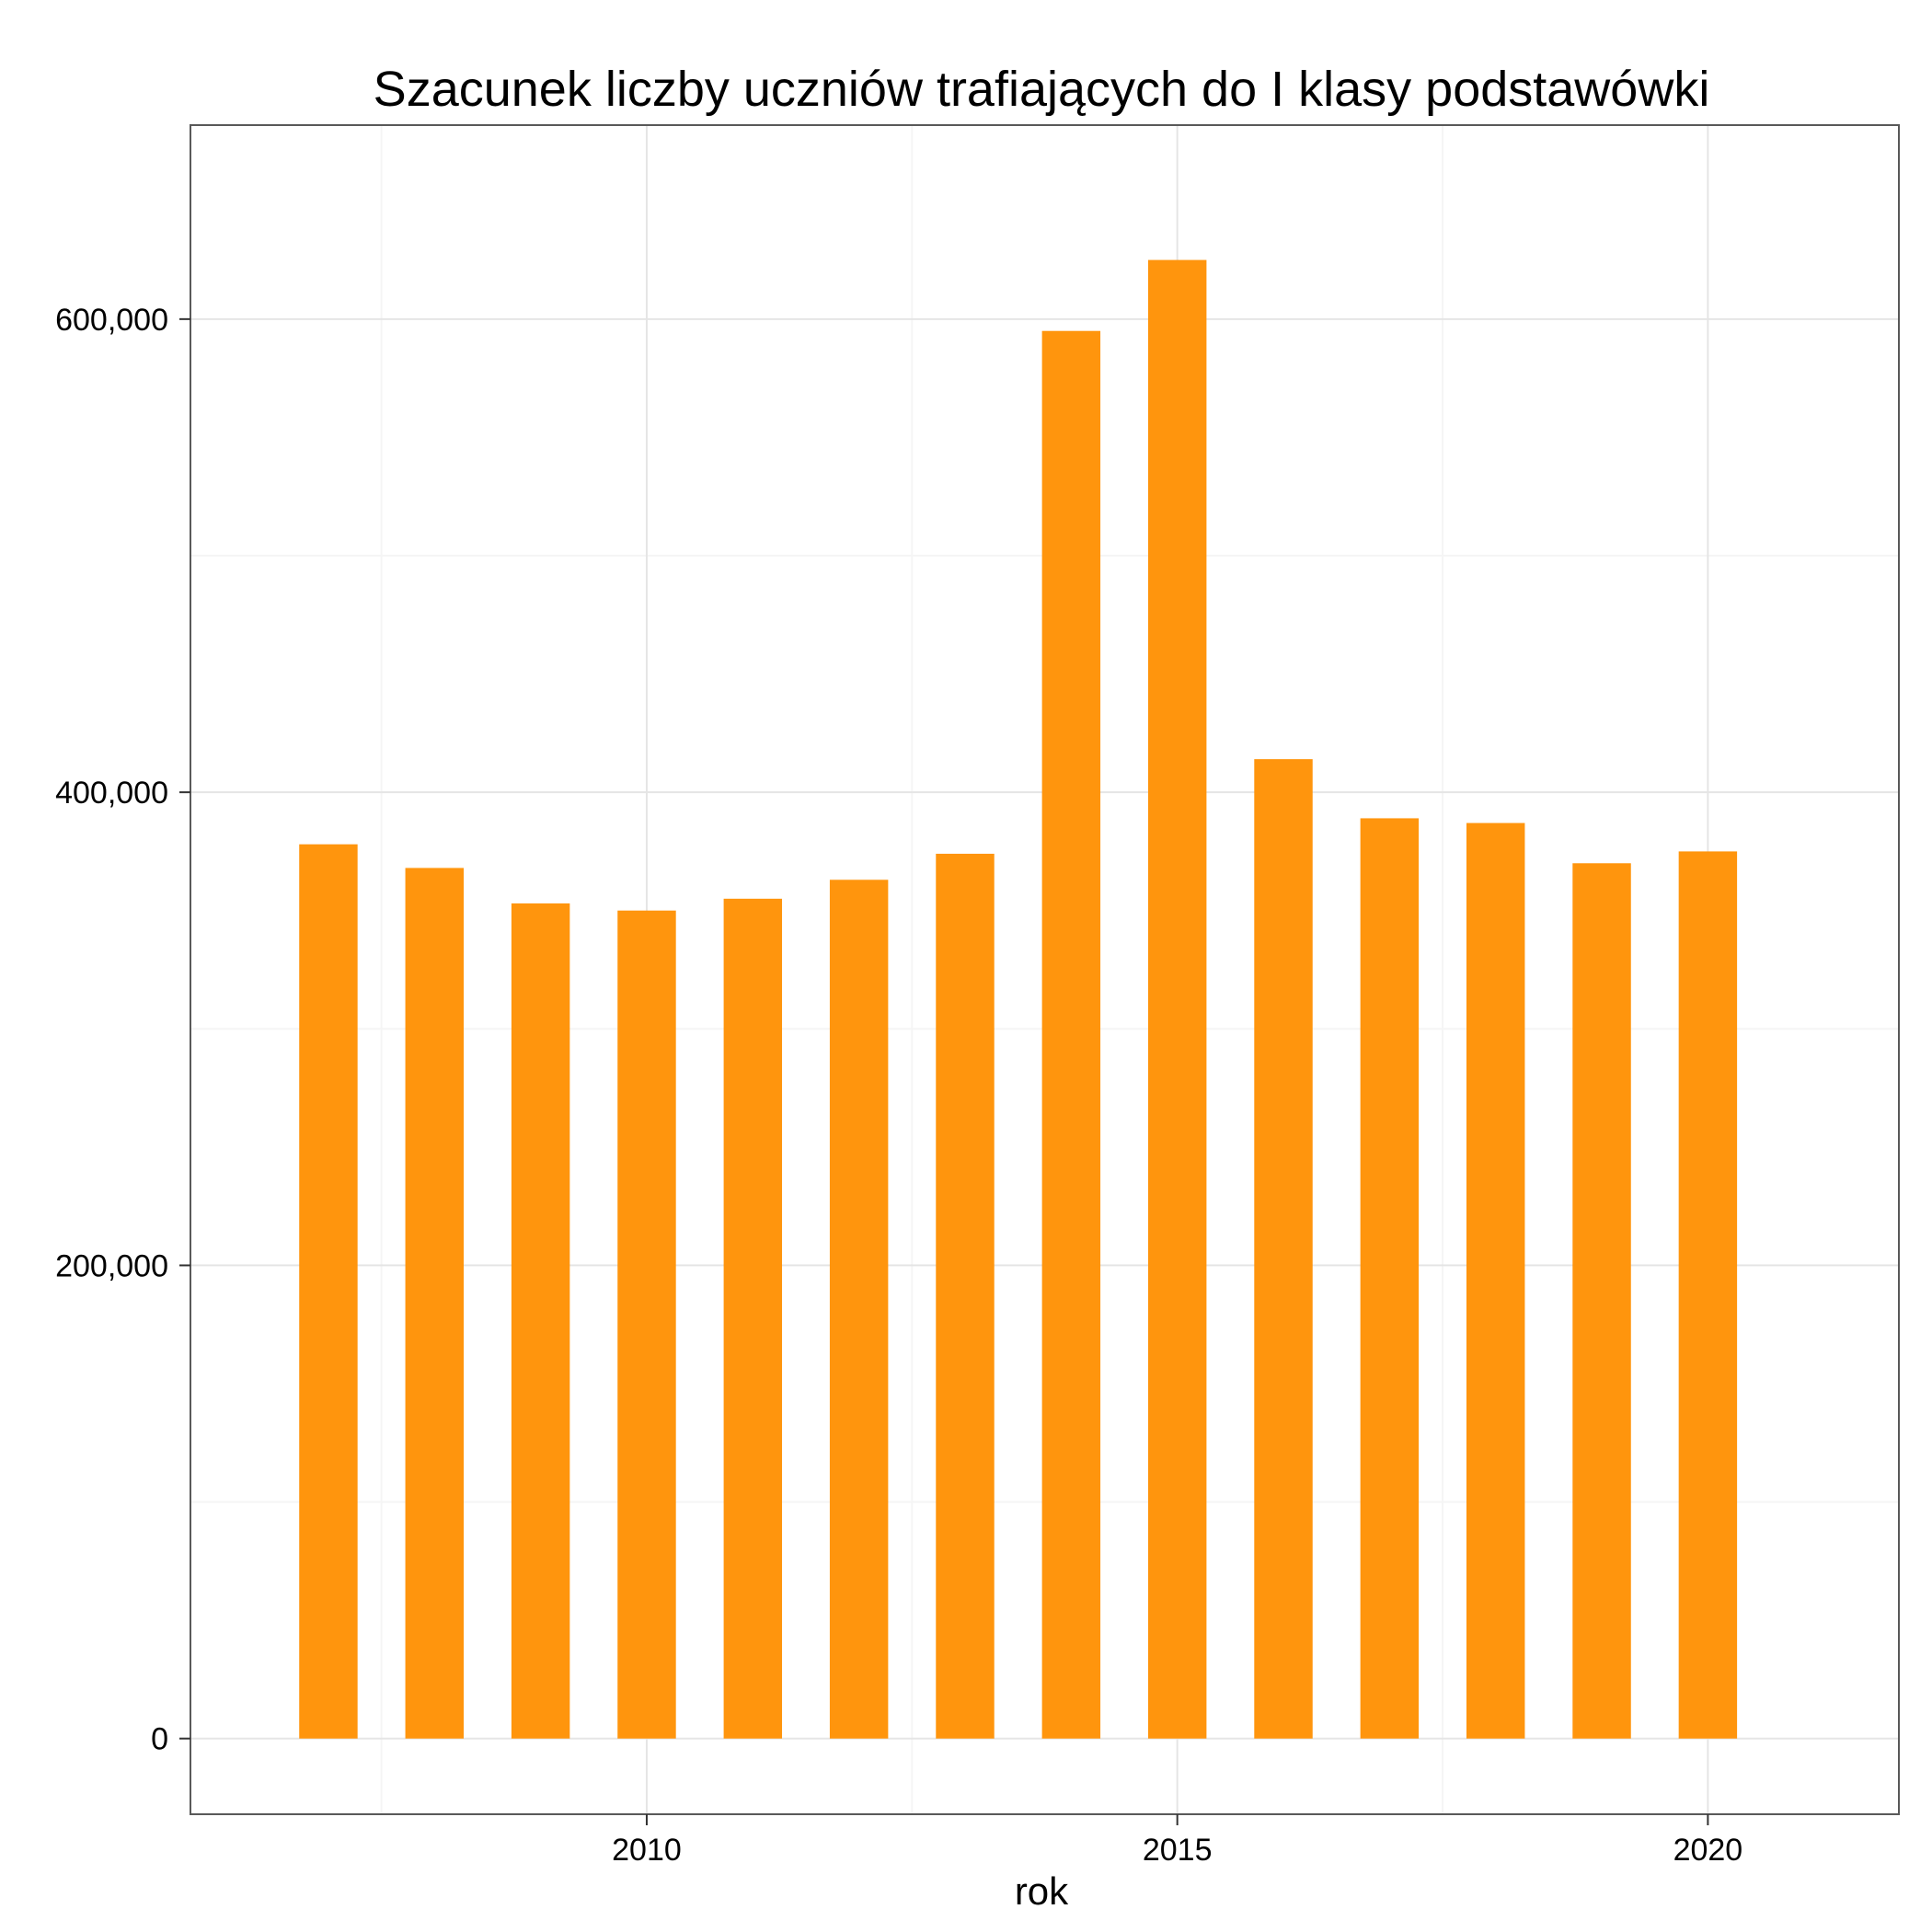 The image size is (1932, 1932). I want to click on bar-2009, so click(540, 1321).